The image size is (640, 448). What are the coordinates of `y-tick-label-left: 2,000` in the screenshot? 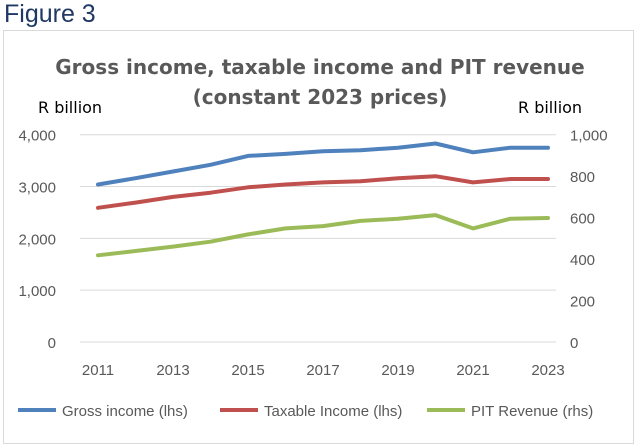 It's located at (37, 239).